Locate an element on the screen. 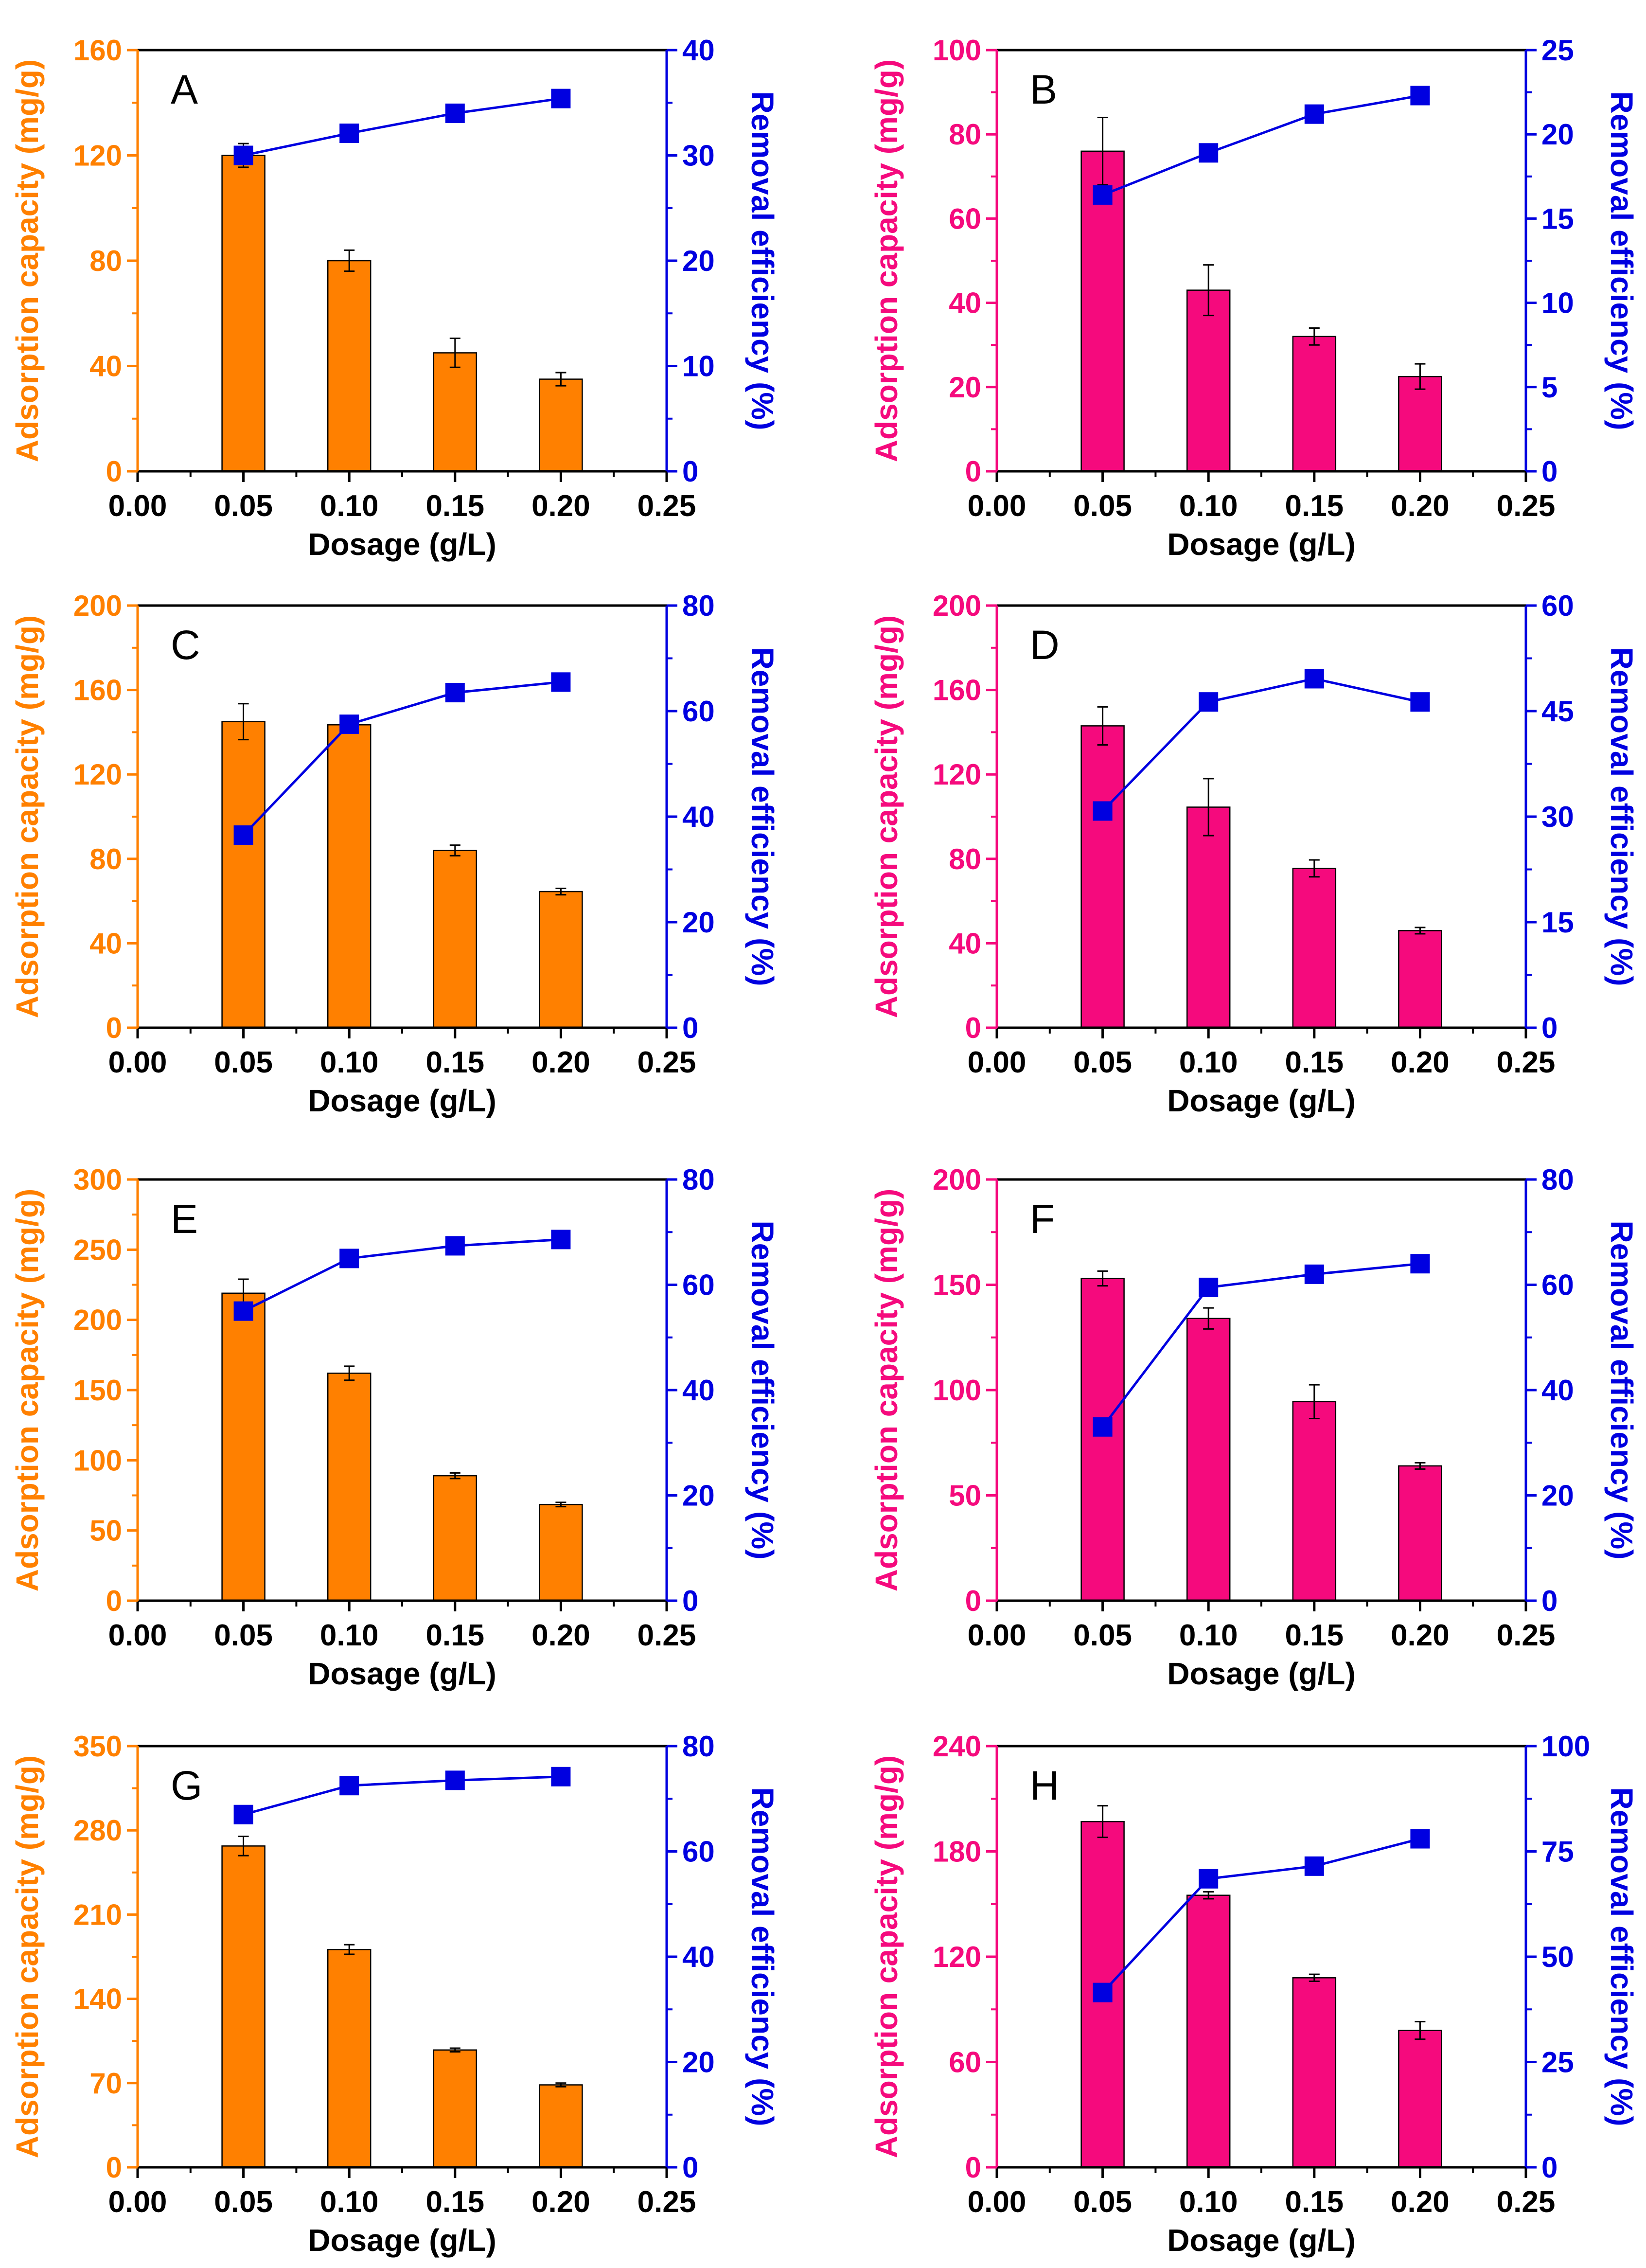  y-tick-label: 280 is located at coordinates (98, 1830).